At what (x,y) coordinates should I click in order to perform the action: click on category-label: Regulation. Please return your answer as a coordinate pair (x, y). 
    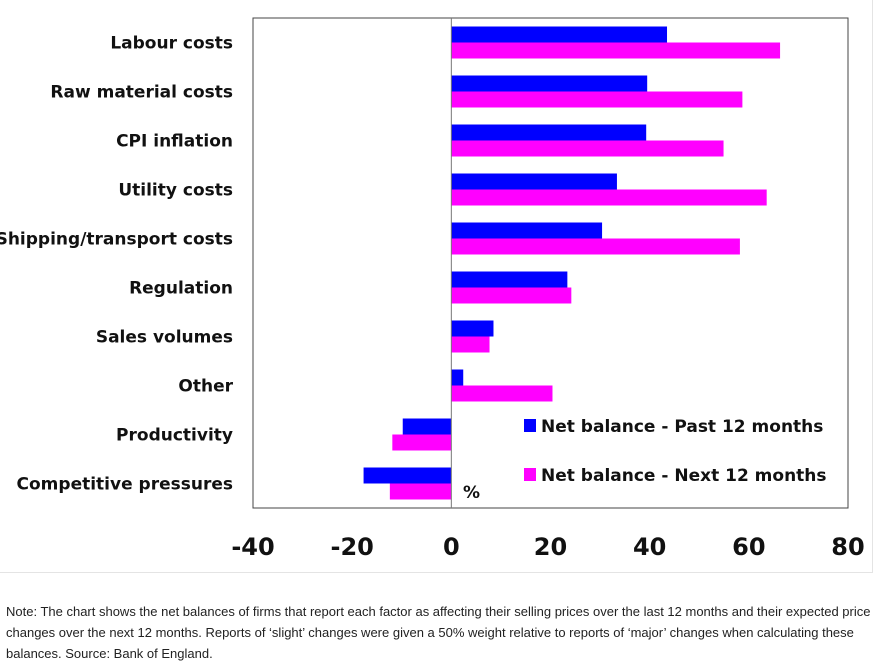
    Looking at the image, I should click on (181, 289).